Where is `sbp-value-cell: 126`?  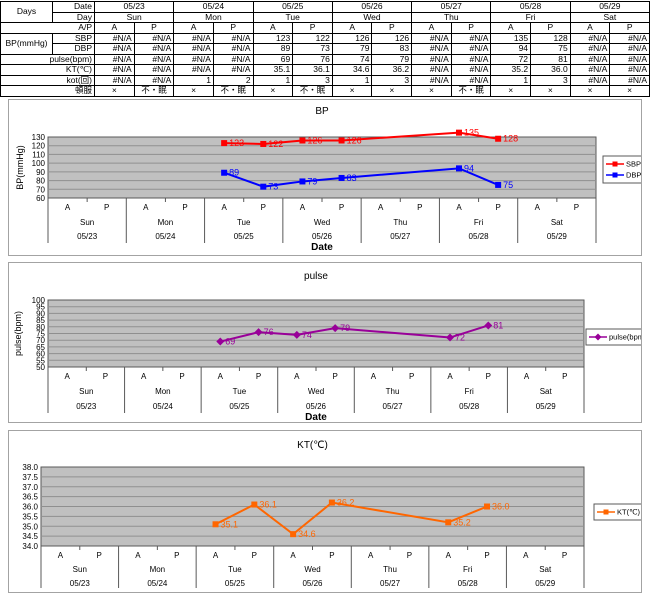
sbp-value-cell: 126 is located at coordinates (352, 38).